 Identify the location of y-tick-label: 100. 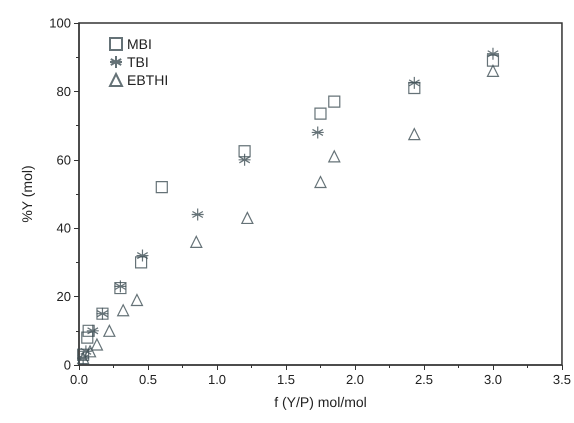
(60, 23).